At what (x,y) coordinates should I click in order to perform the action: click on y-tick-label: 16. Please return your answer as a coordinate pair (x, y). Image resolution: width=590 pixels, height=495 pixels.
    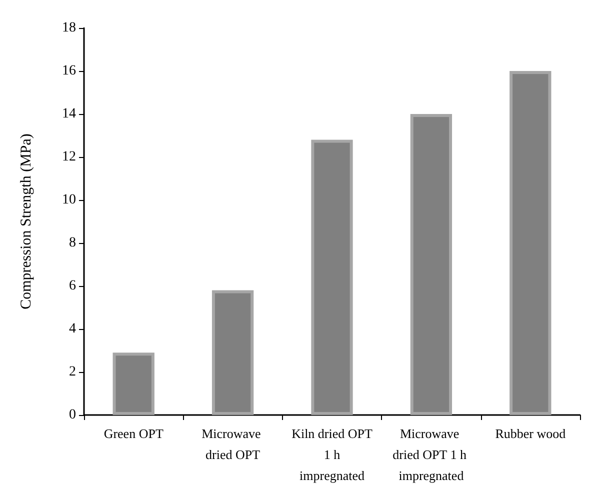
    Looking at the image, I should click on (69, 71).